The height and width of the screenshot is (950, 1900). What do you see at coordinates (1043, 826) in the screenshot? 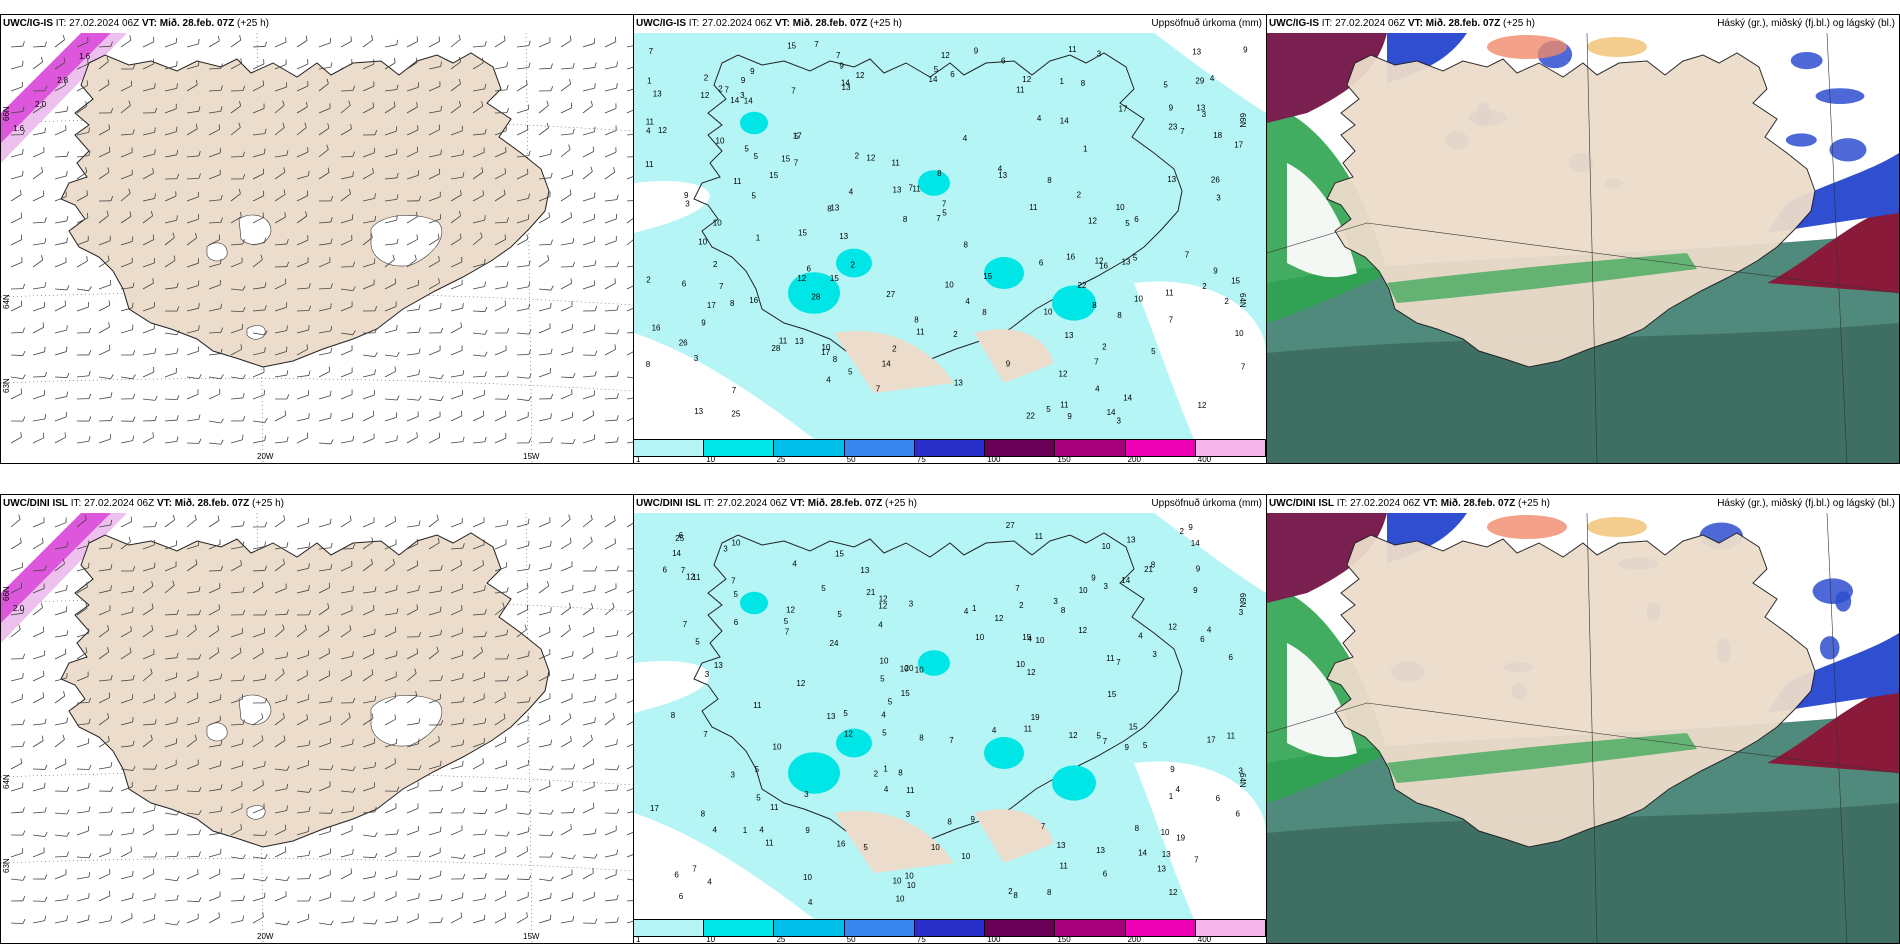
I see `precip-value: 7` at bounding box center [1043, 826].